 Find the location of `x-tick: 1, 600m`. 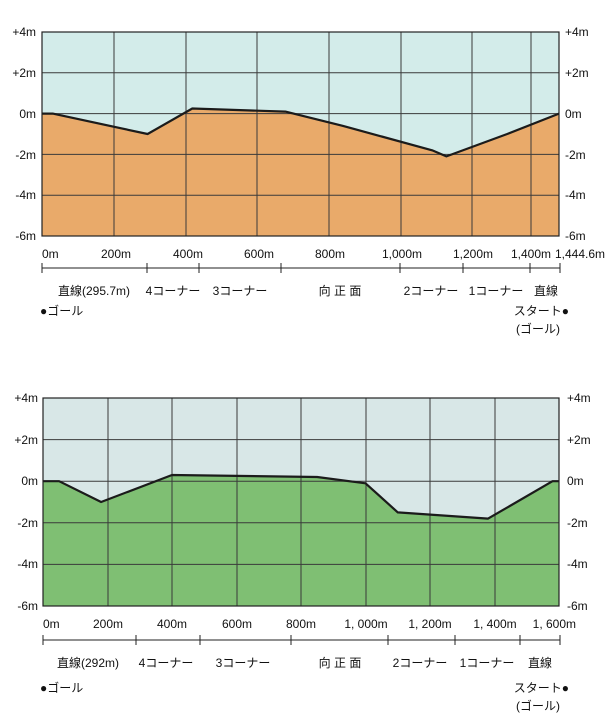

x-tick: 1, 600m is located at coordinates (554, 624).